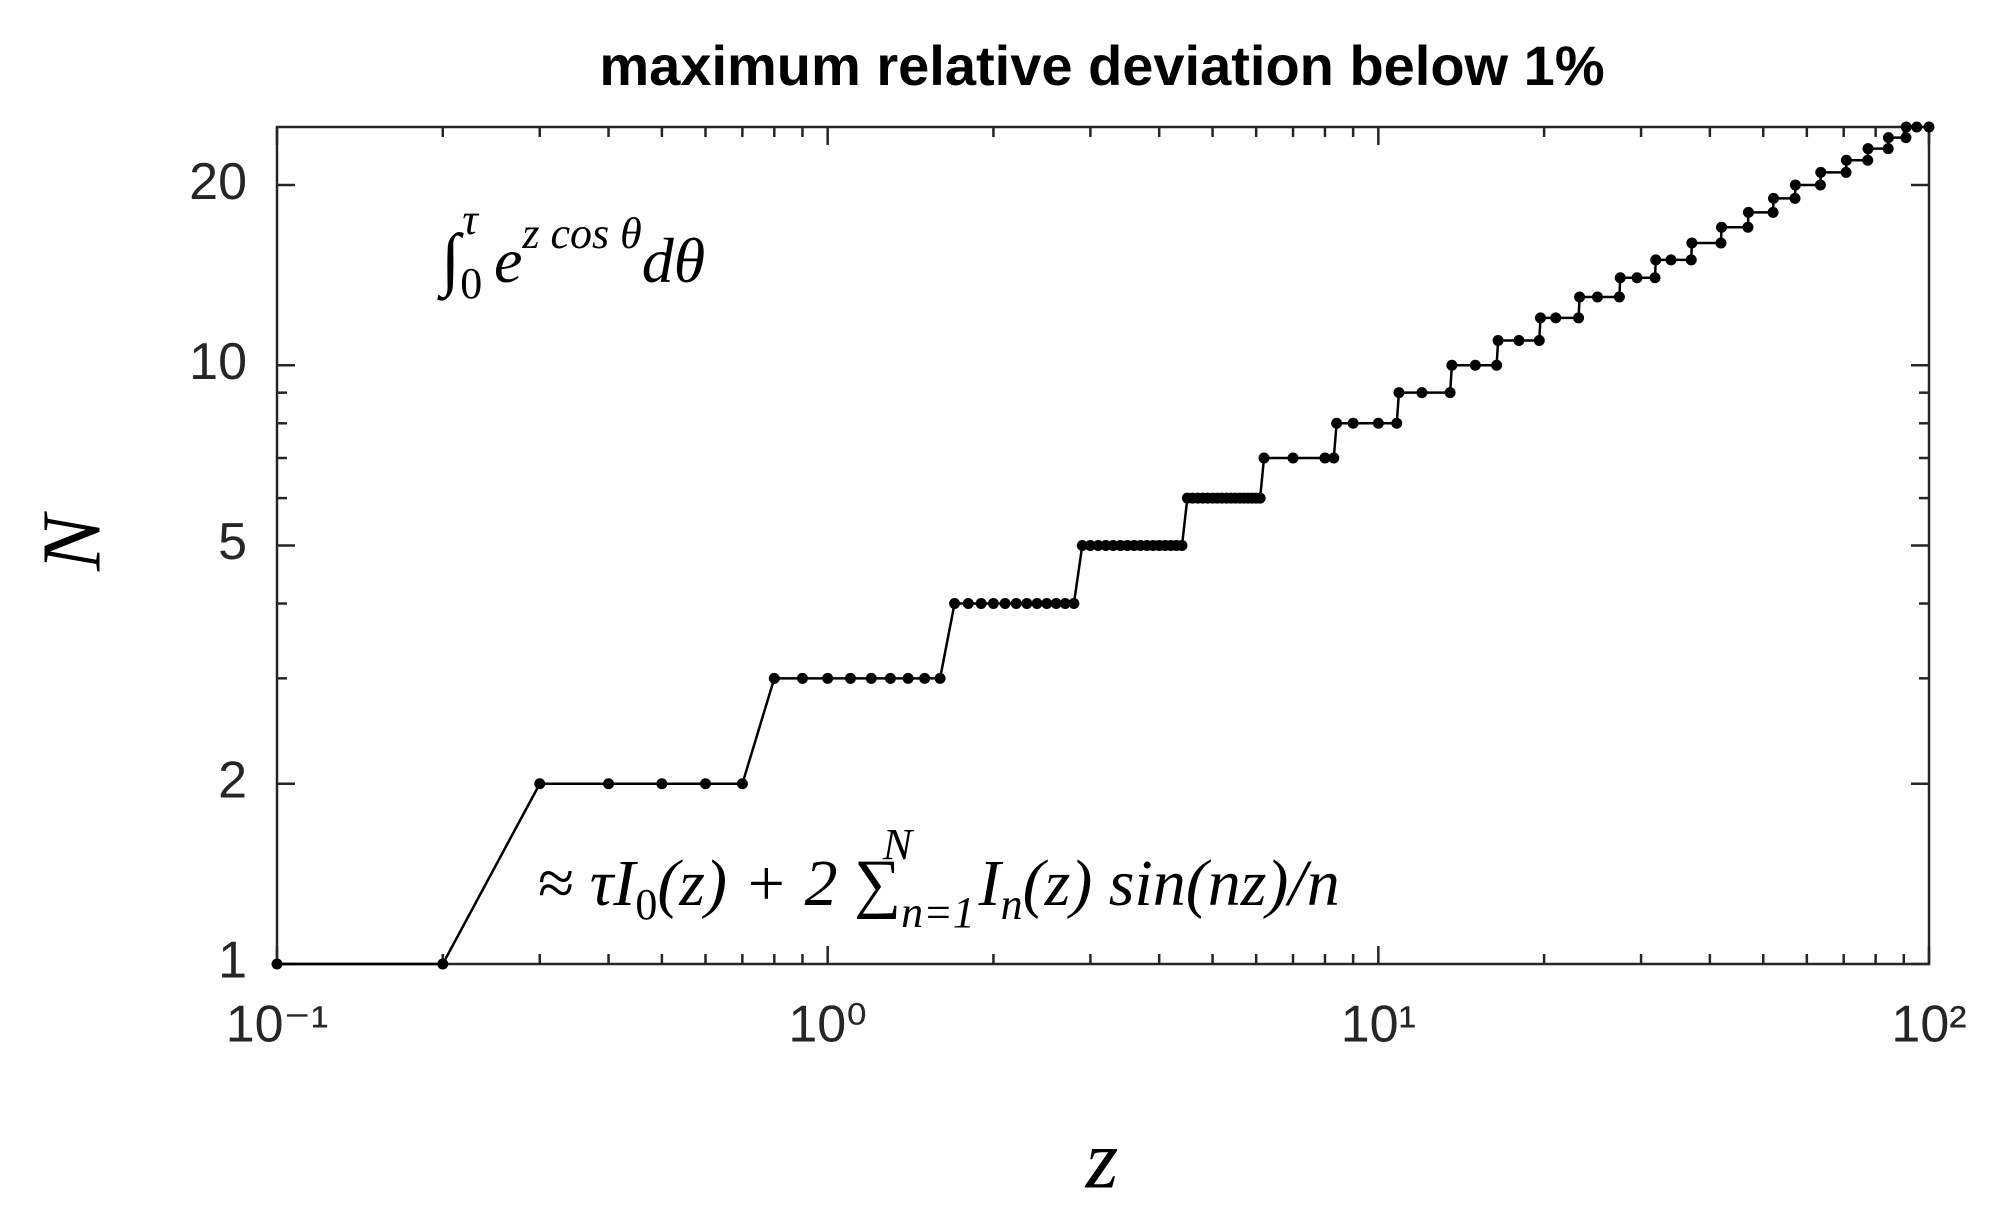 This screenshot has width=2004, height=1226. I want to click on annotation: ≈ τI0(z) + 2 ∑n=1 N In(z) sin(nz)/n, so click(938, 878).